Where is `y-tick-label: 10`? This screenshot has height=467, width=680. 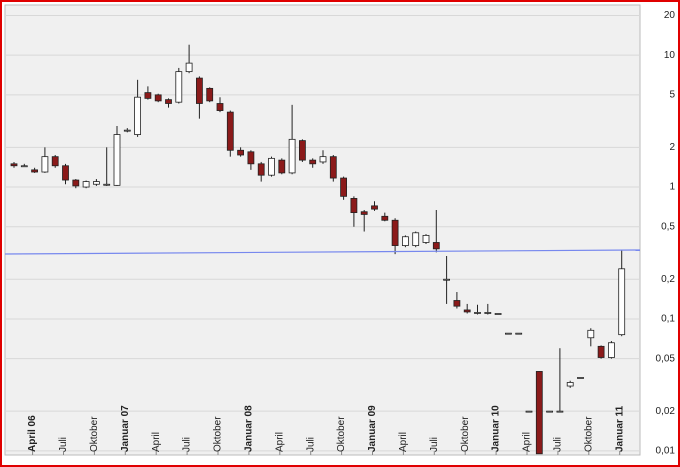
y-tick-label: 10 is located at coordinates (670, 55).